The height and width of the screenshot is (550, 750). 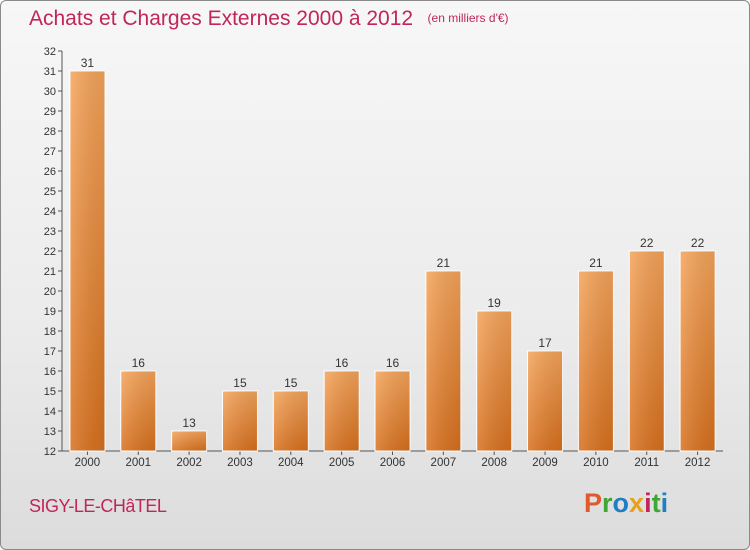 I want to click on y-tick-label: 29, so click(x=50, y=112).